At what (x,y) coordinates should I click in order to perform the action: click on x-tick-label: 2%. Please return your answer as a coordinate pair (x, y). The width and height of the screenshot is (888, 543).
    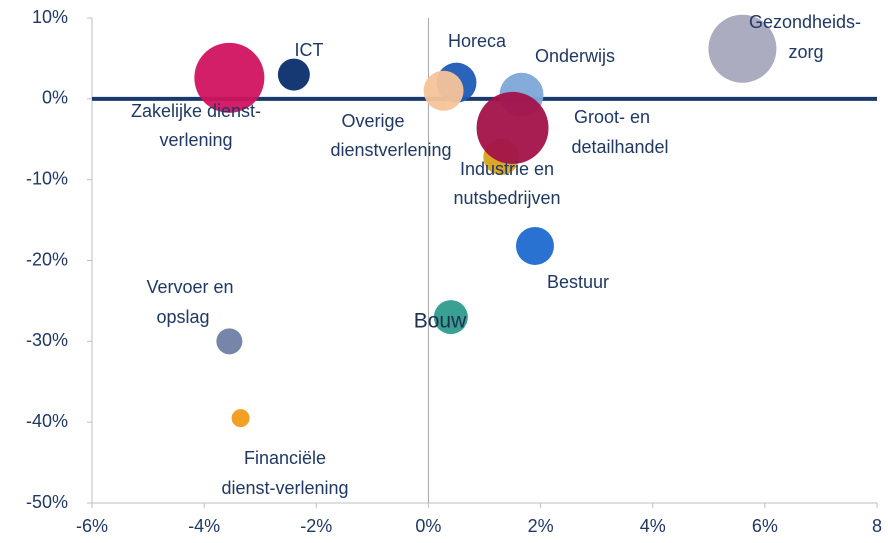
    Looking at the image, I should click on (541, 526).